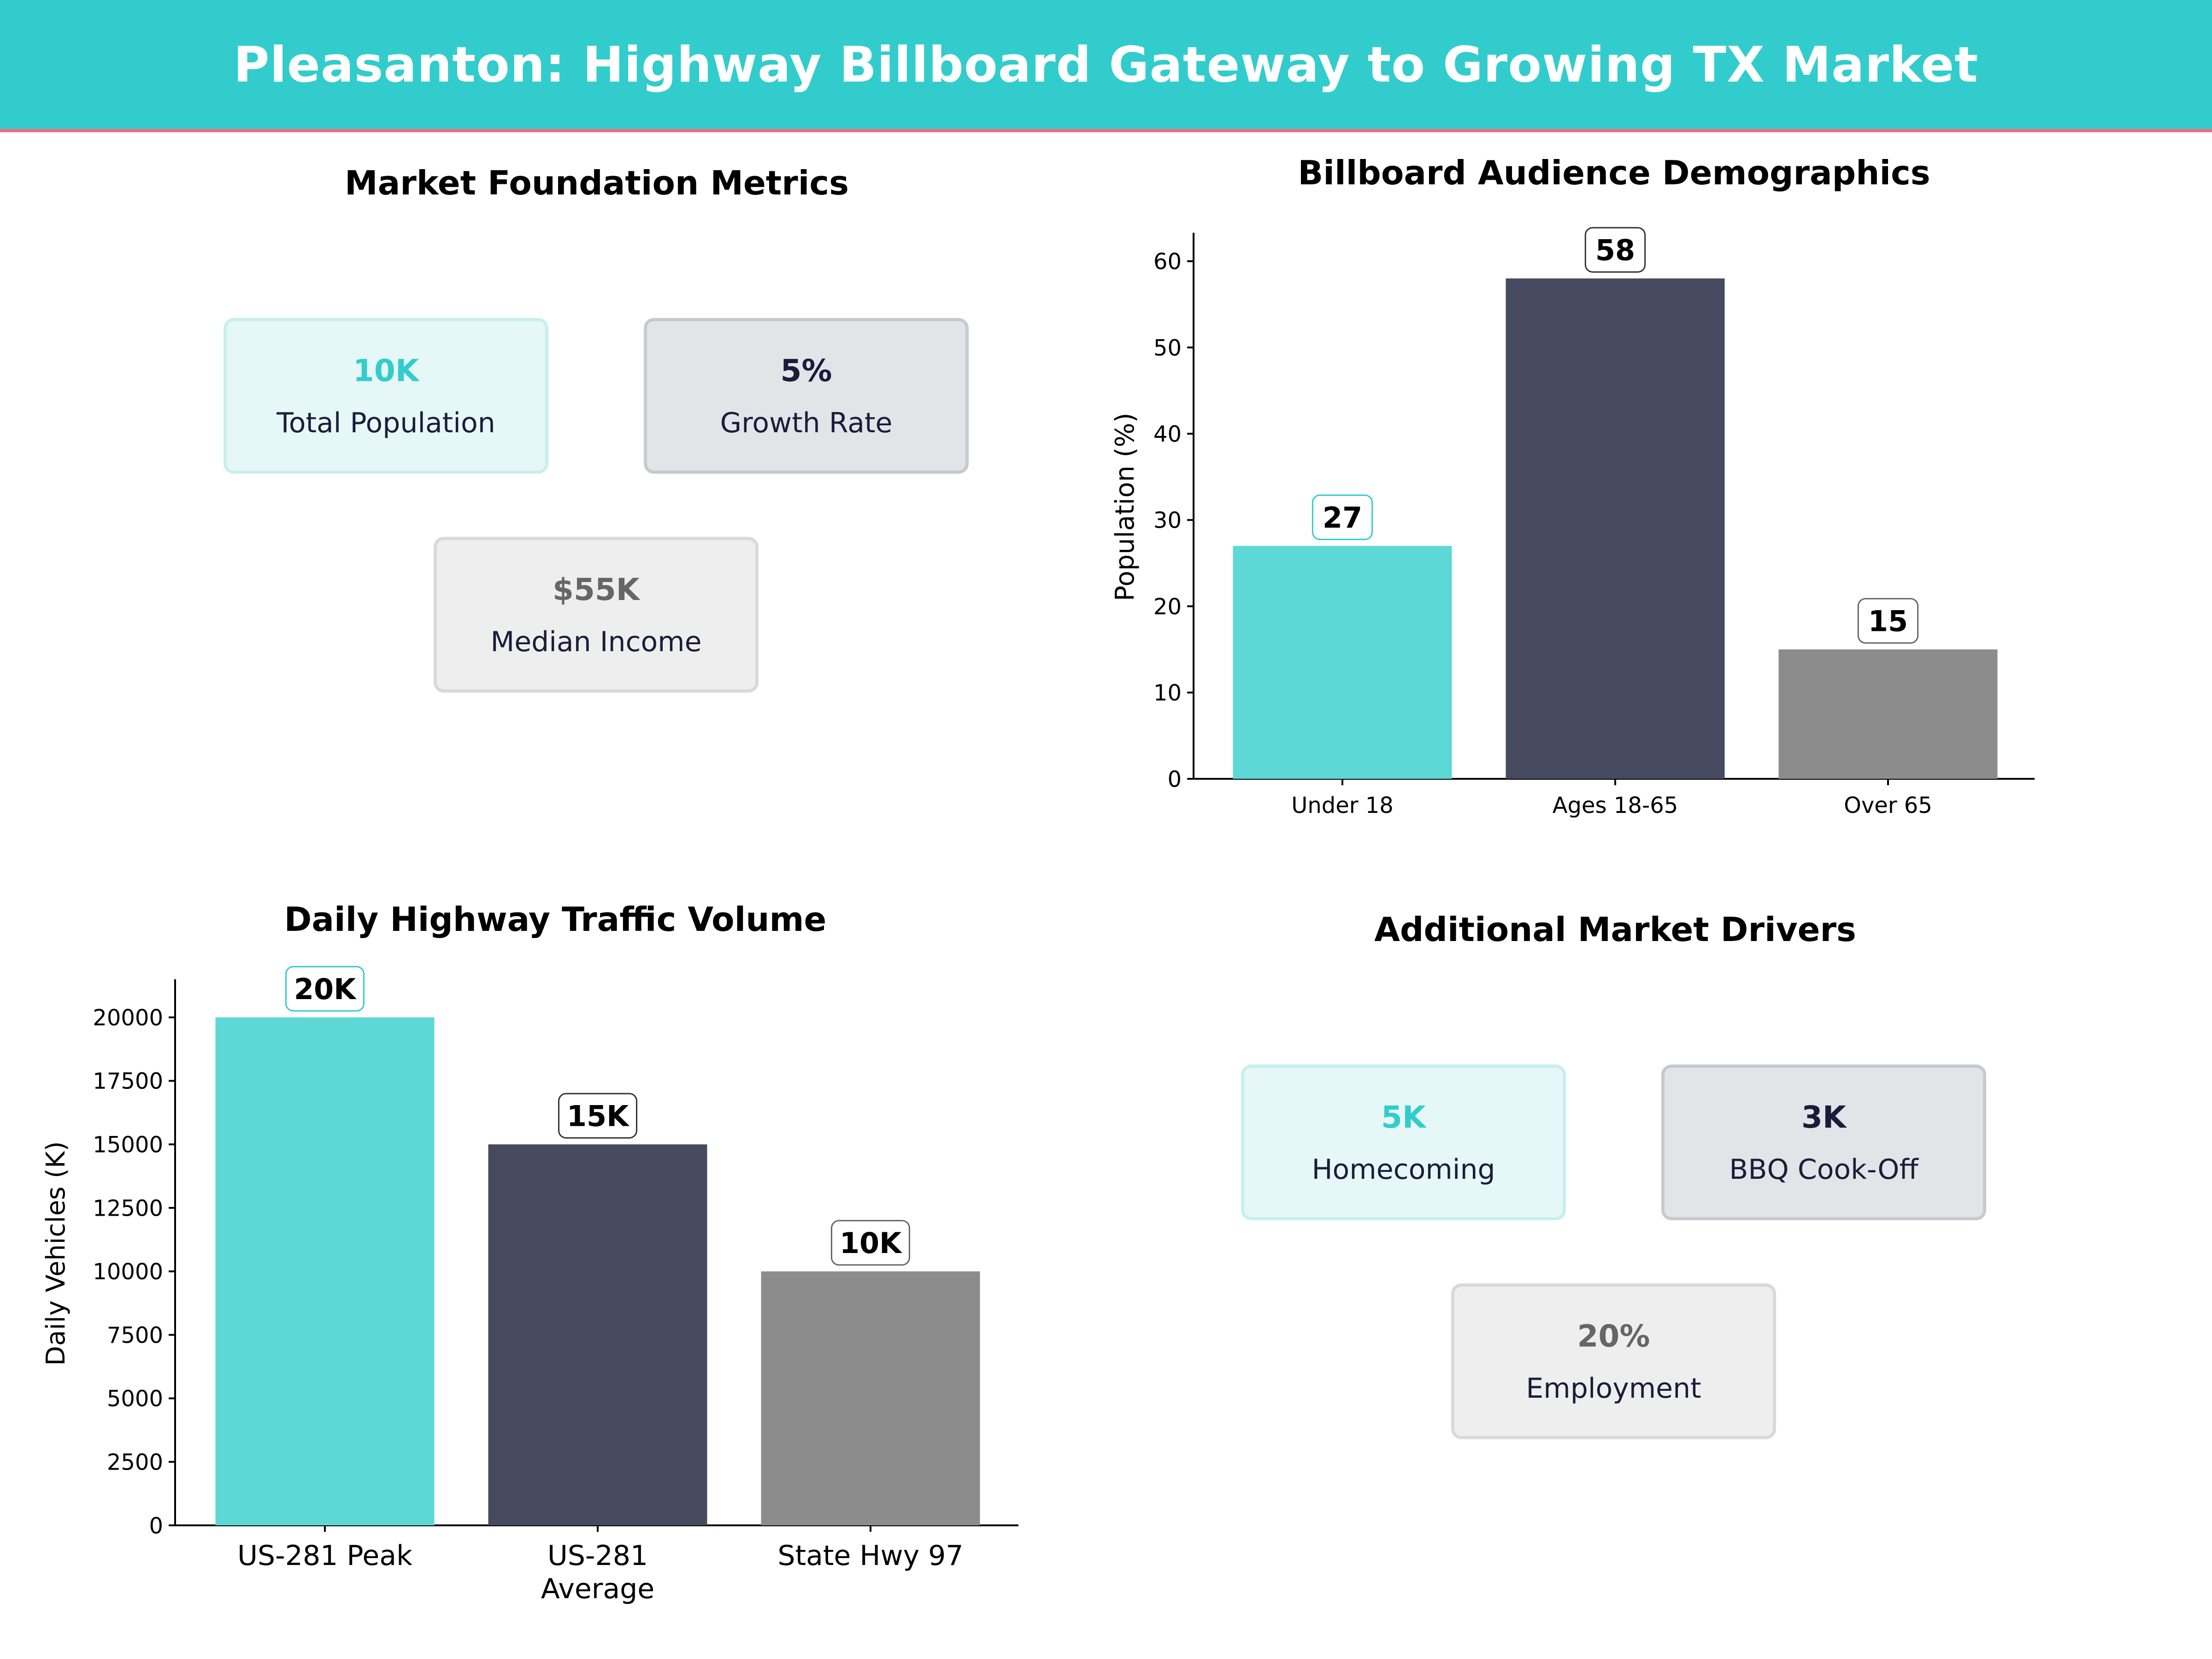 This screenshot has height=1659, width=2212. What do you see at coordinates (386, 370) in the screenshot?
I see `metric-value: 10K` at bounding box center [386, 370].